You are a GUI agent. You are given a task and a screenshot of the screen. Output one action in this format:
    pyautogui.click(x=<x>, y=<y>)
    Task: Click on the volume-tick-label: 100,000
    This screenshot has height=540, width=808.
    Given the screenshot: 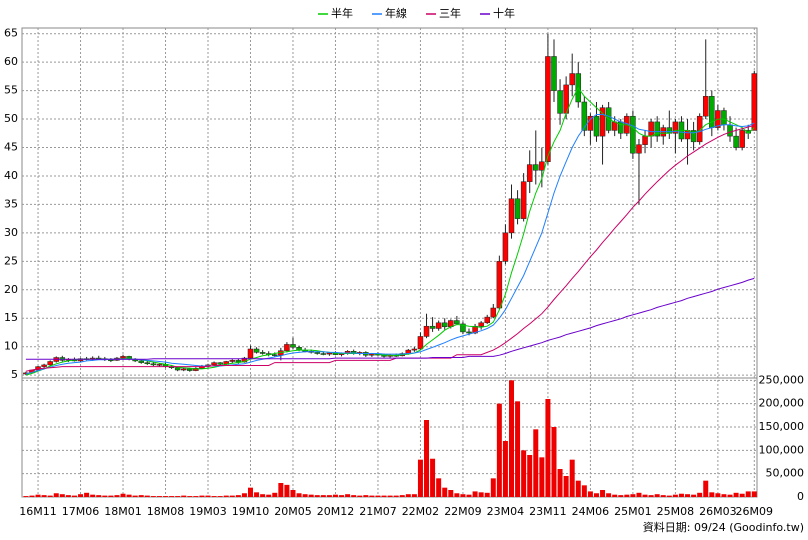 What is the action you would take?
    pyautogui.click(x=782, y=449)
    